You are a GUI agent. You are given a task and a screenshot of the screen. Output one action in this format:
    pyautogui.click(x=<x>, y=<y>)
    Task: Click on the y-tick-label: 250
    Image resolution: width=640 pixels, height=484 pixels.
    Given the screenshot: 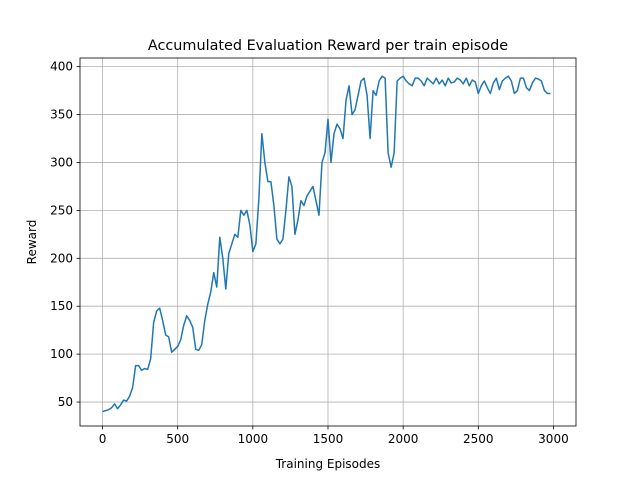 What is the action you would take?
    pyautogui.click(x=61, y=210)
    